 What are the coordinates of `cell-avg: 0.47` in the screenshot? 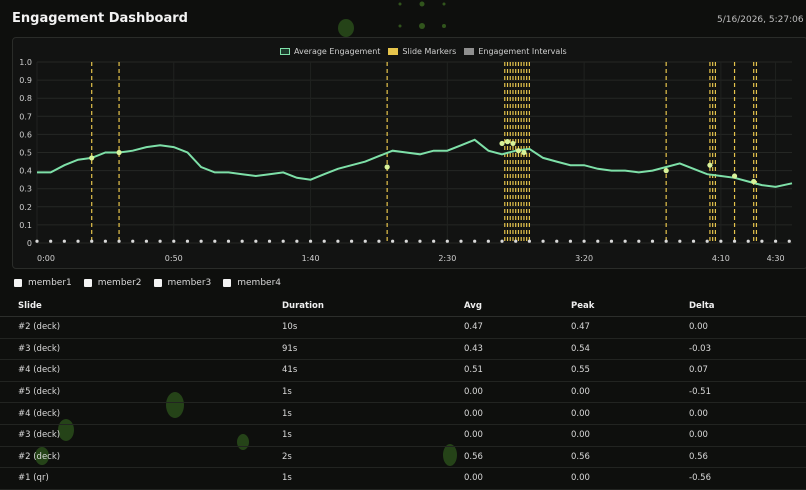 It's located at (517, 327).